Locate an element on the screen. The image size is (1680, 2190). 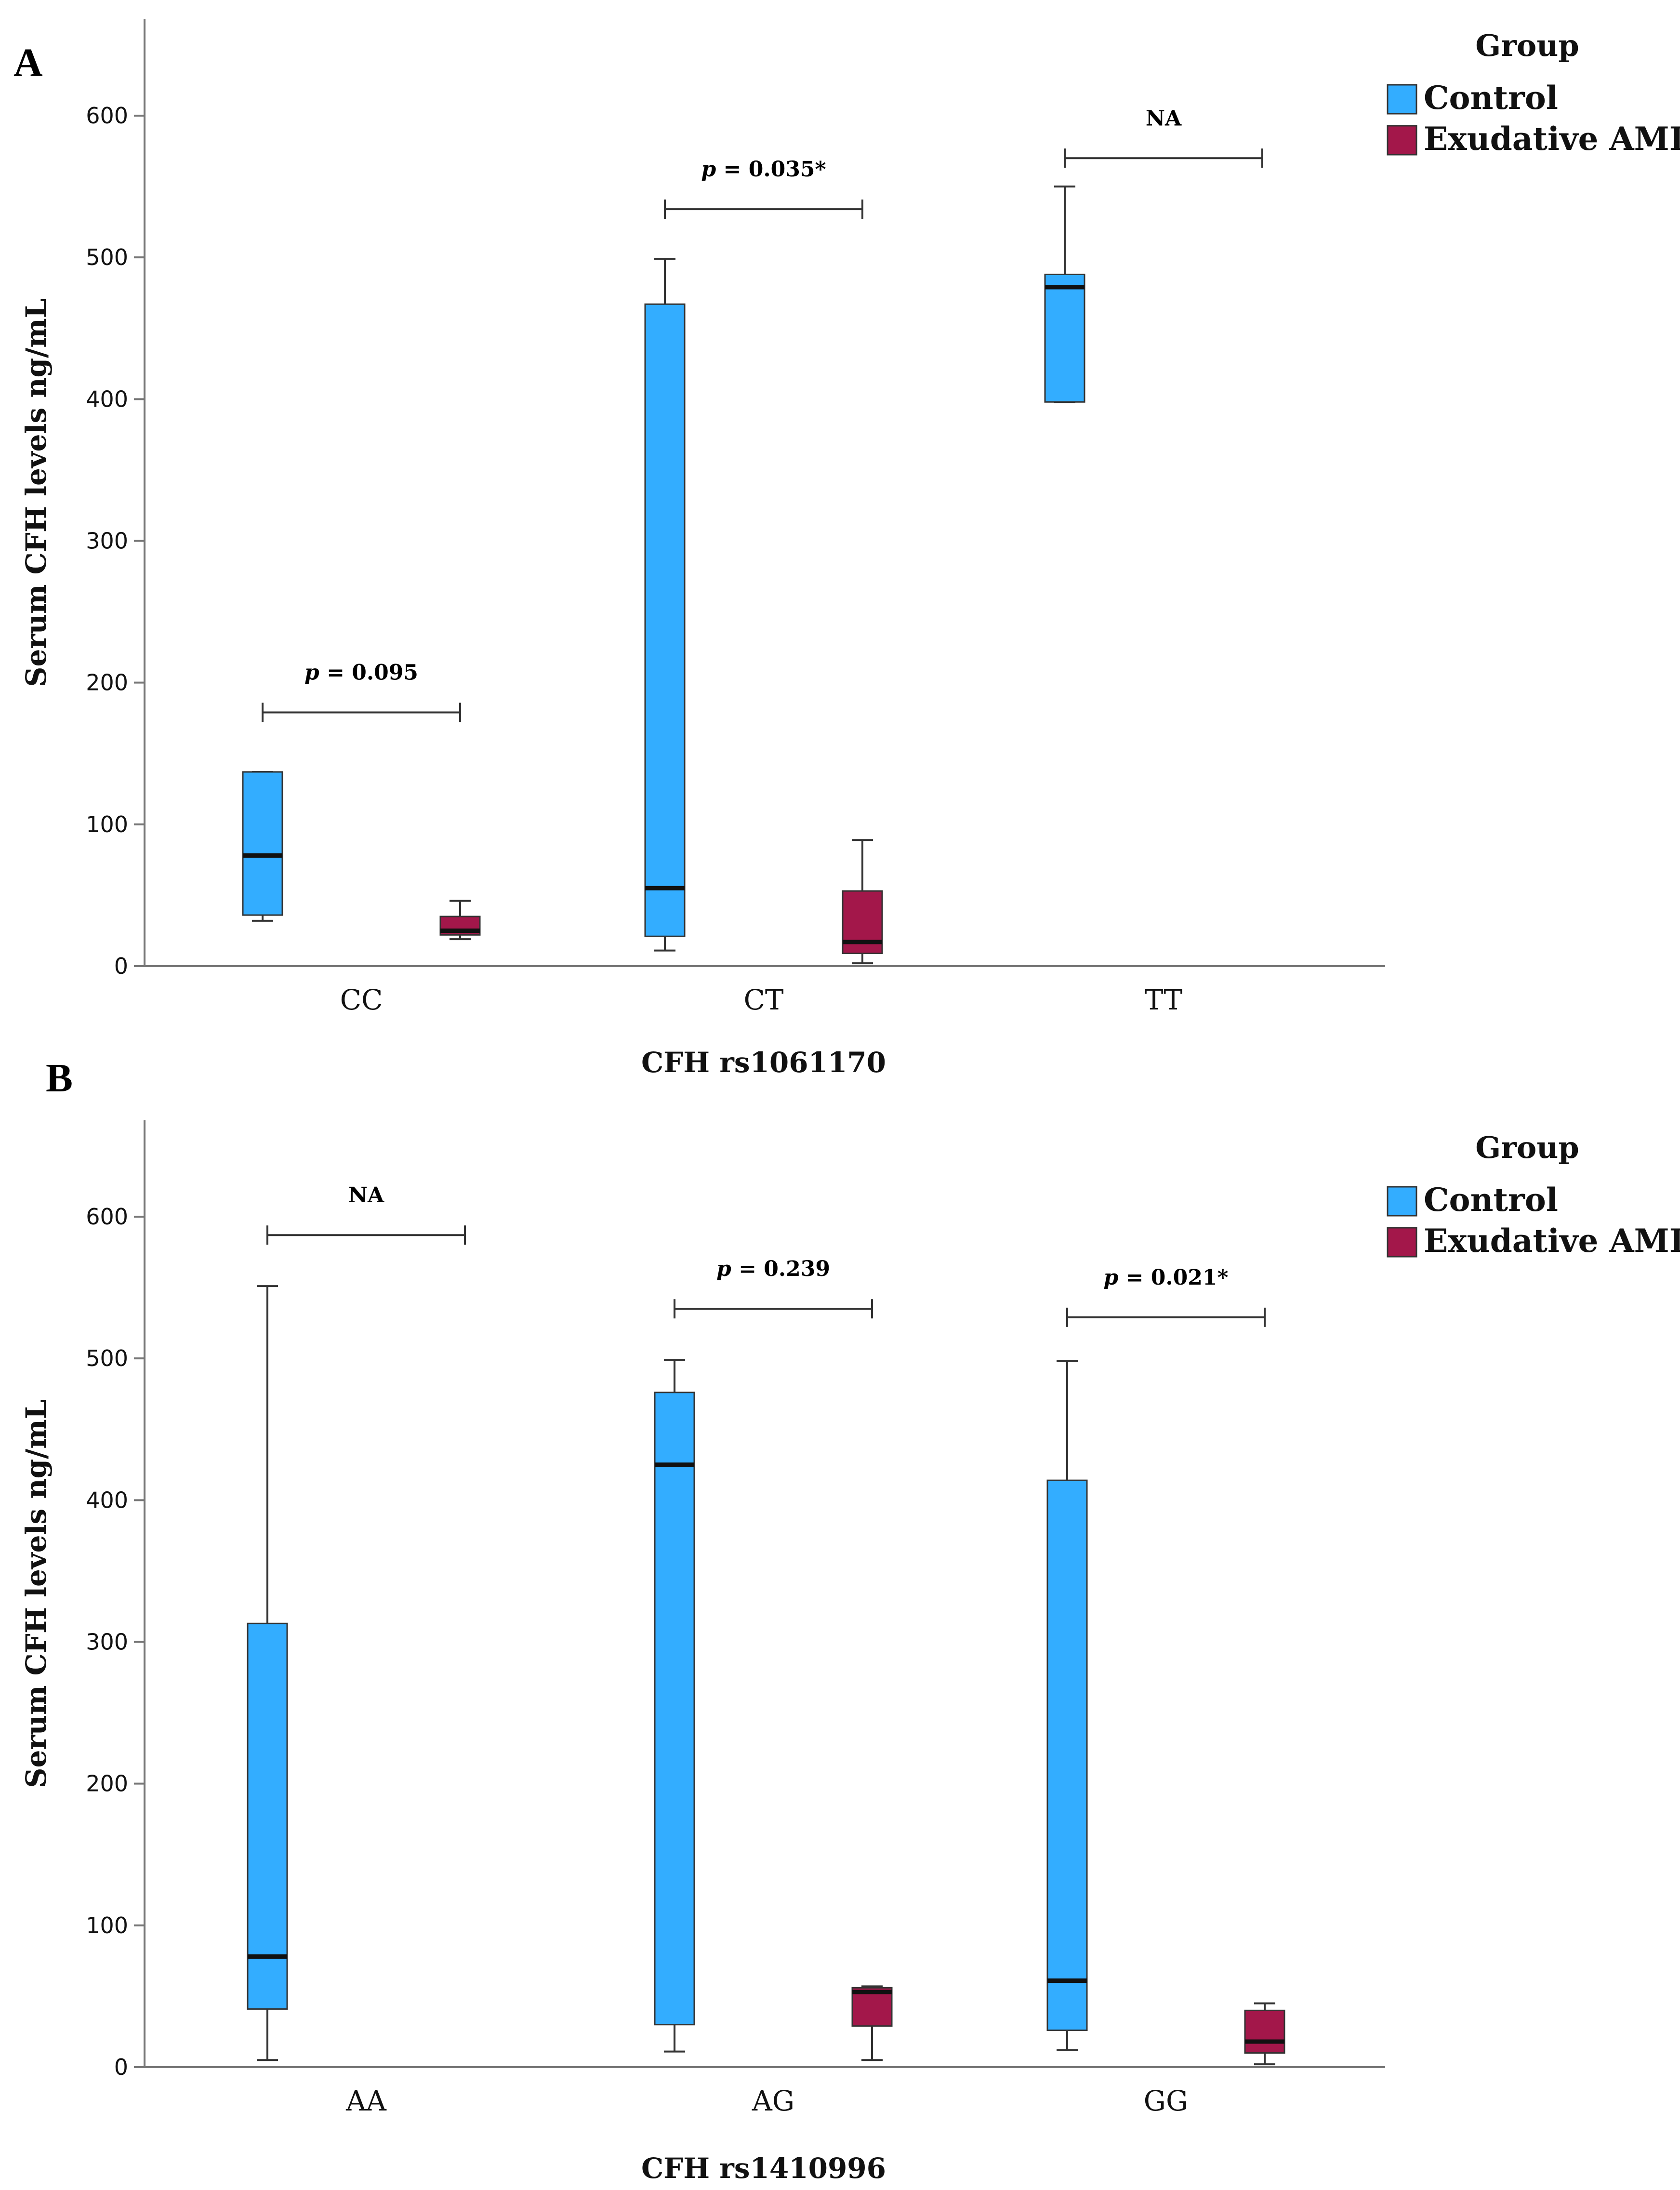
significance-cc: p = 0.095 is located at coordinates (361, 691).